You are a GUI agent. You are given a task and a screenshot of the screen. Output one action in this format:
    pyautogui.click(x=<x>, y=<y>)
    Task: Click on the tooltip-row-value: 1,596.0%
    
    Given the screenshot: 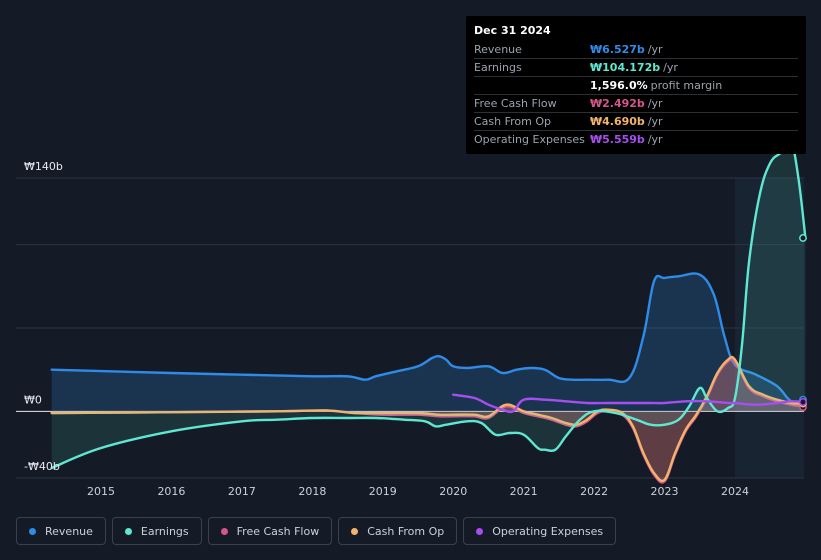 What is the action you would take?
    pyautogui.click(x=619, y=85)
    